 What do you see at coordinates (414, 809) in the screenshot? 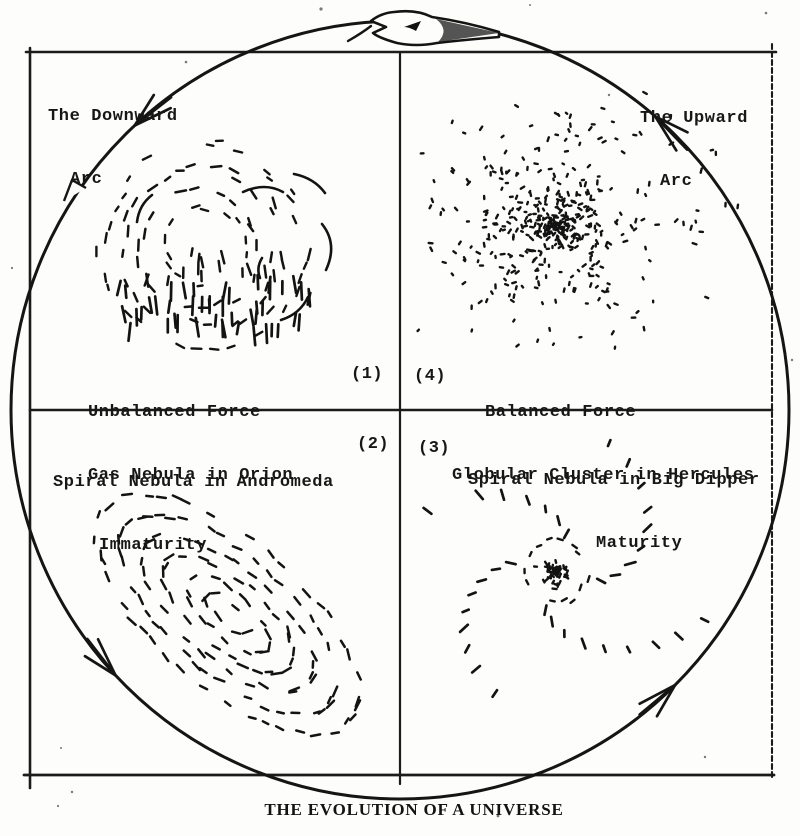
I see `diagram-title: THE EVOLUTION OF A UNIVERSE` at bounding box center [414, 809].